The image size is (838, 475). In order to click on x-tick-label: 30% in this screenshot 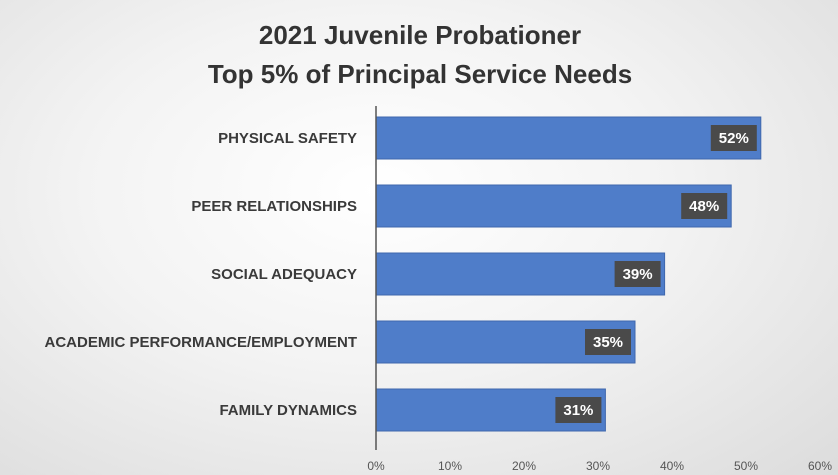, I will do `click(598, 466)`.